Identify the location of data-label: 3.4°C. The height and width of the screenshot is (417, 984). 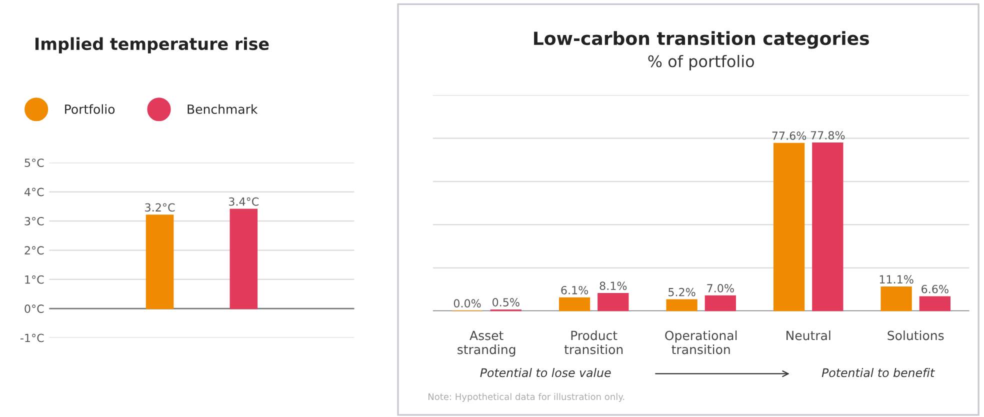
(244, 201).